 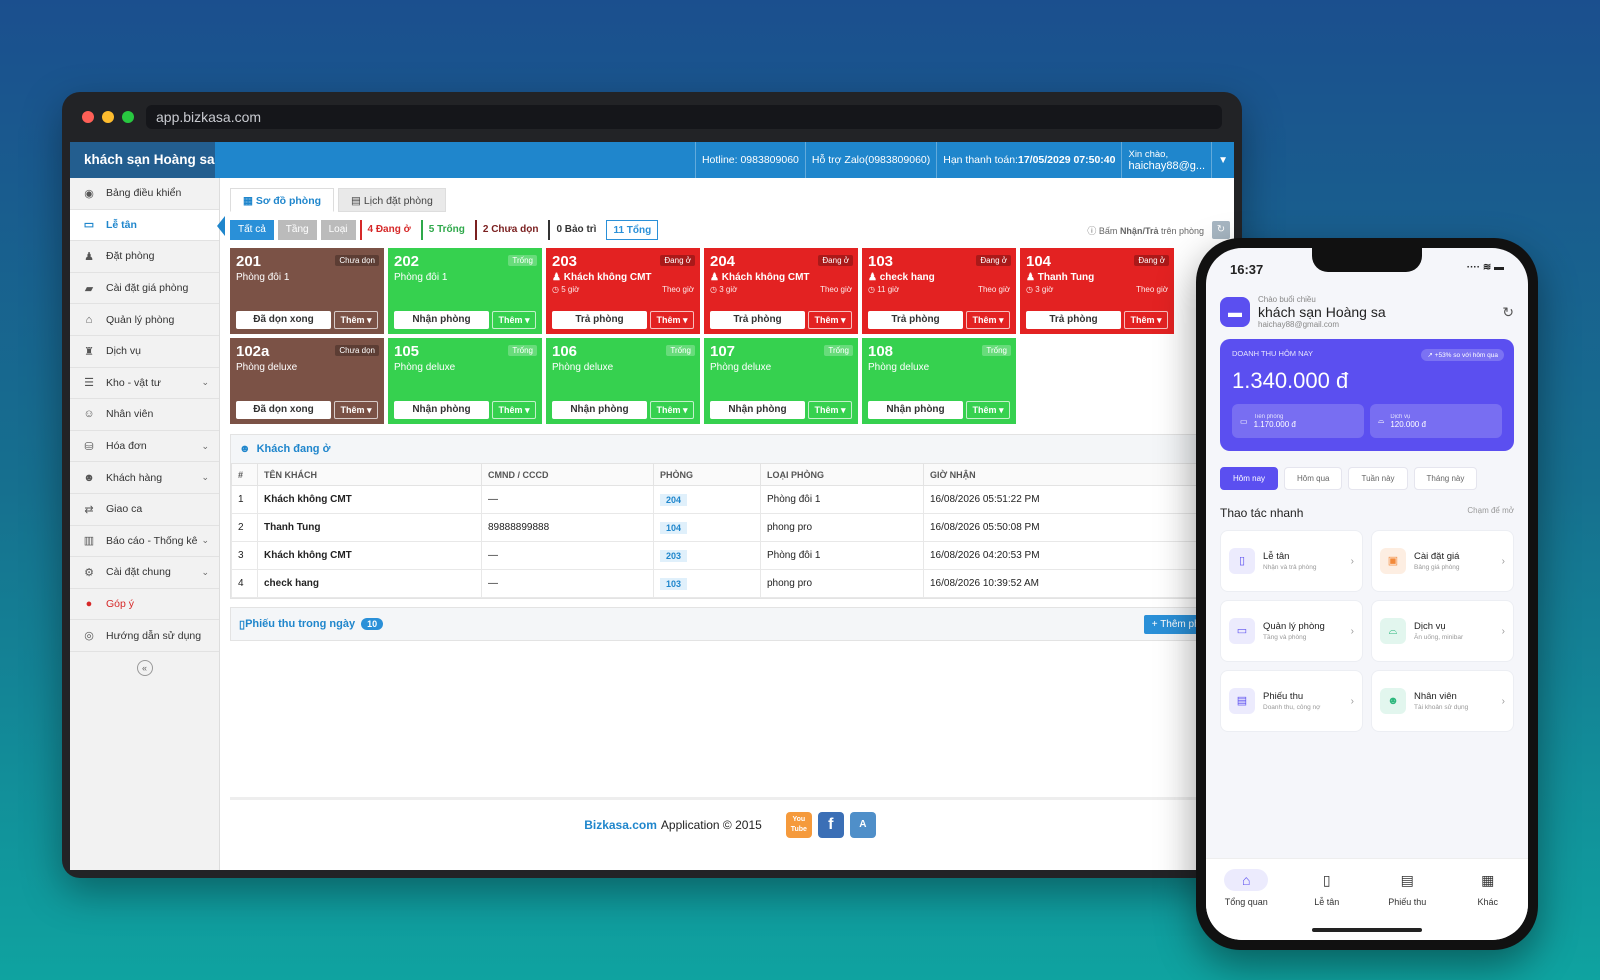 I want to click on sidebar-item-user-guide: ◎ Hướng dẫn sử dụng, so click(x=144, y=636).